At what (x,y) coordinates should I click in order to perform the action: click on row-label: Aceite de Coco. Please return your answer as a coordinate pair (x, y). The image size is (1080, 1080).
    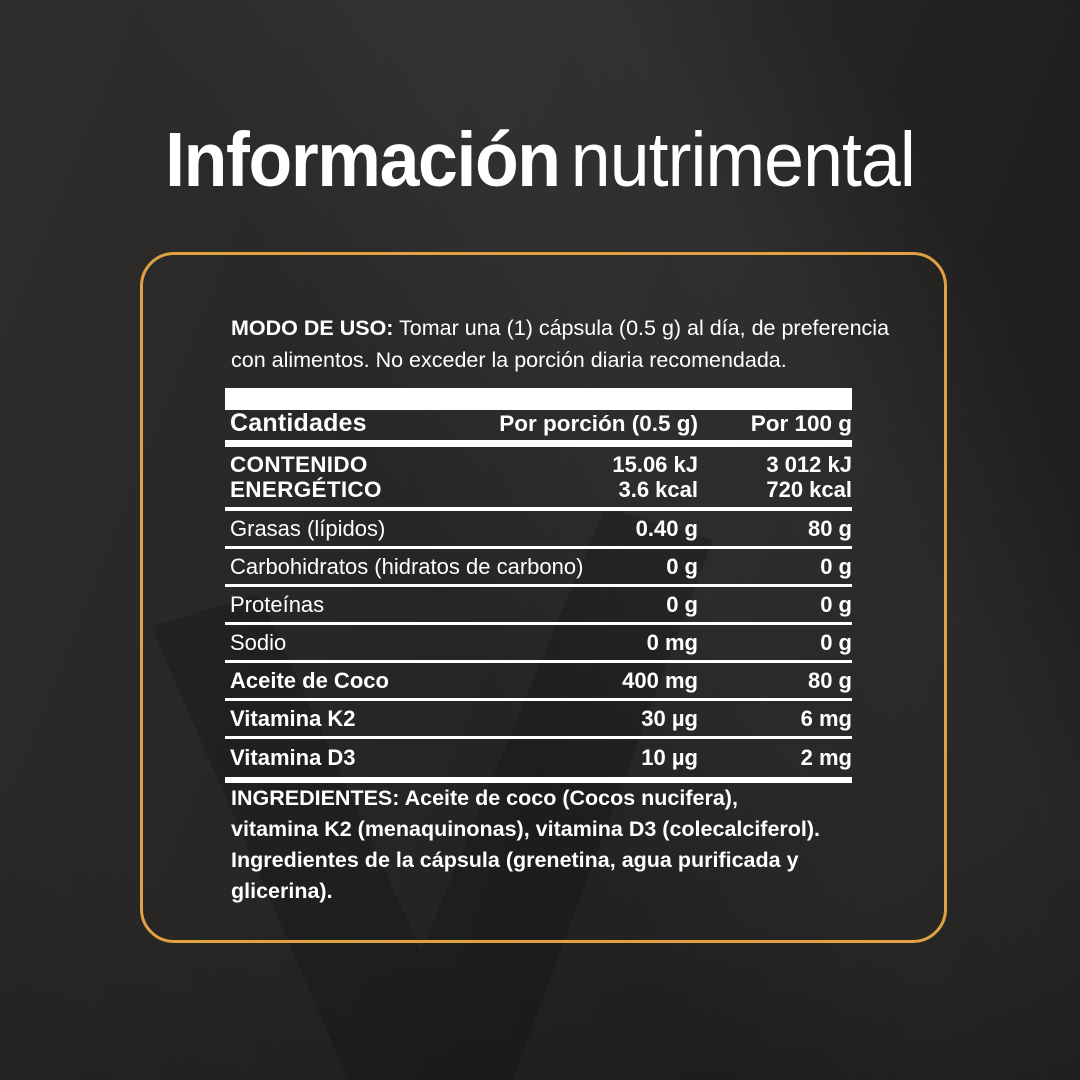
    Looking at the image, I should click on (309, 680).